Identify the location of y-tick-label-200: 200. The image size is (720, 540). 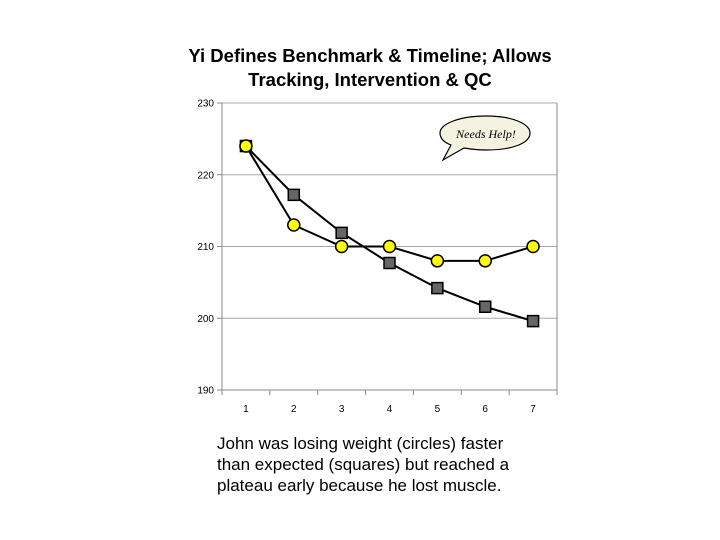
(205, 319).